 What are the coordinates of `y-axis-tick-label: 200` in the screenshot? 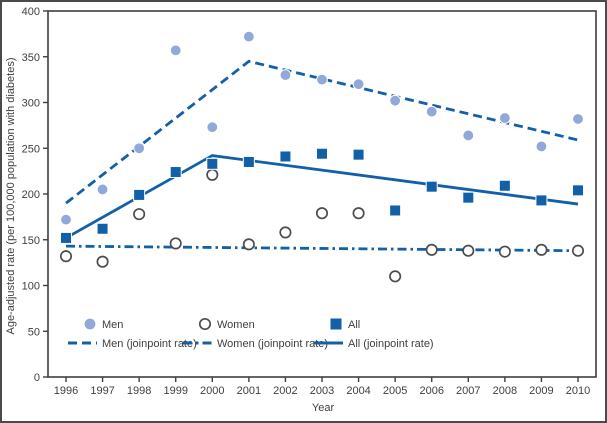 It's located at (31, 195).